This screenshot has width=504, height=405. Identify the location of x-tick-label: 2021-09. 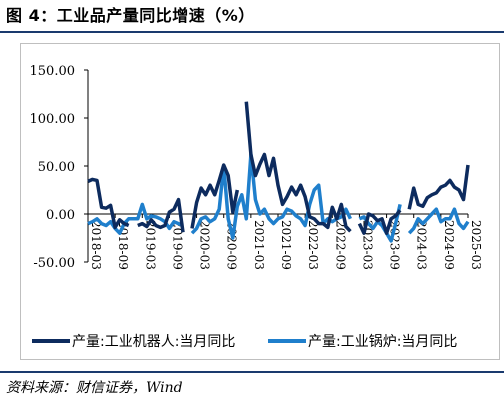
(286, 245).